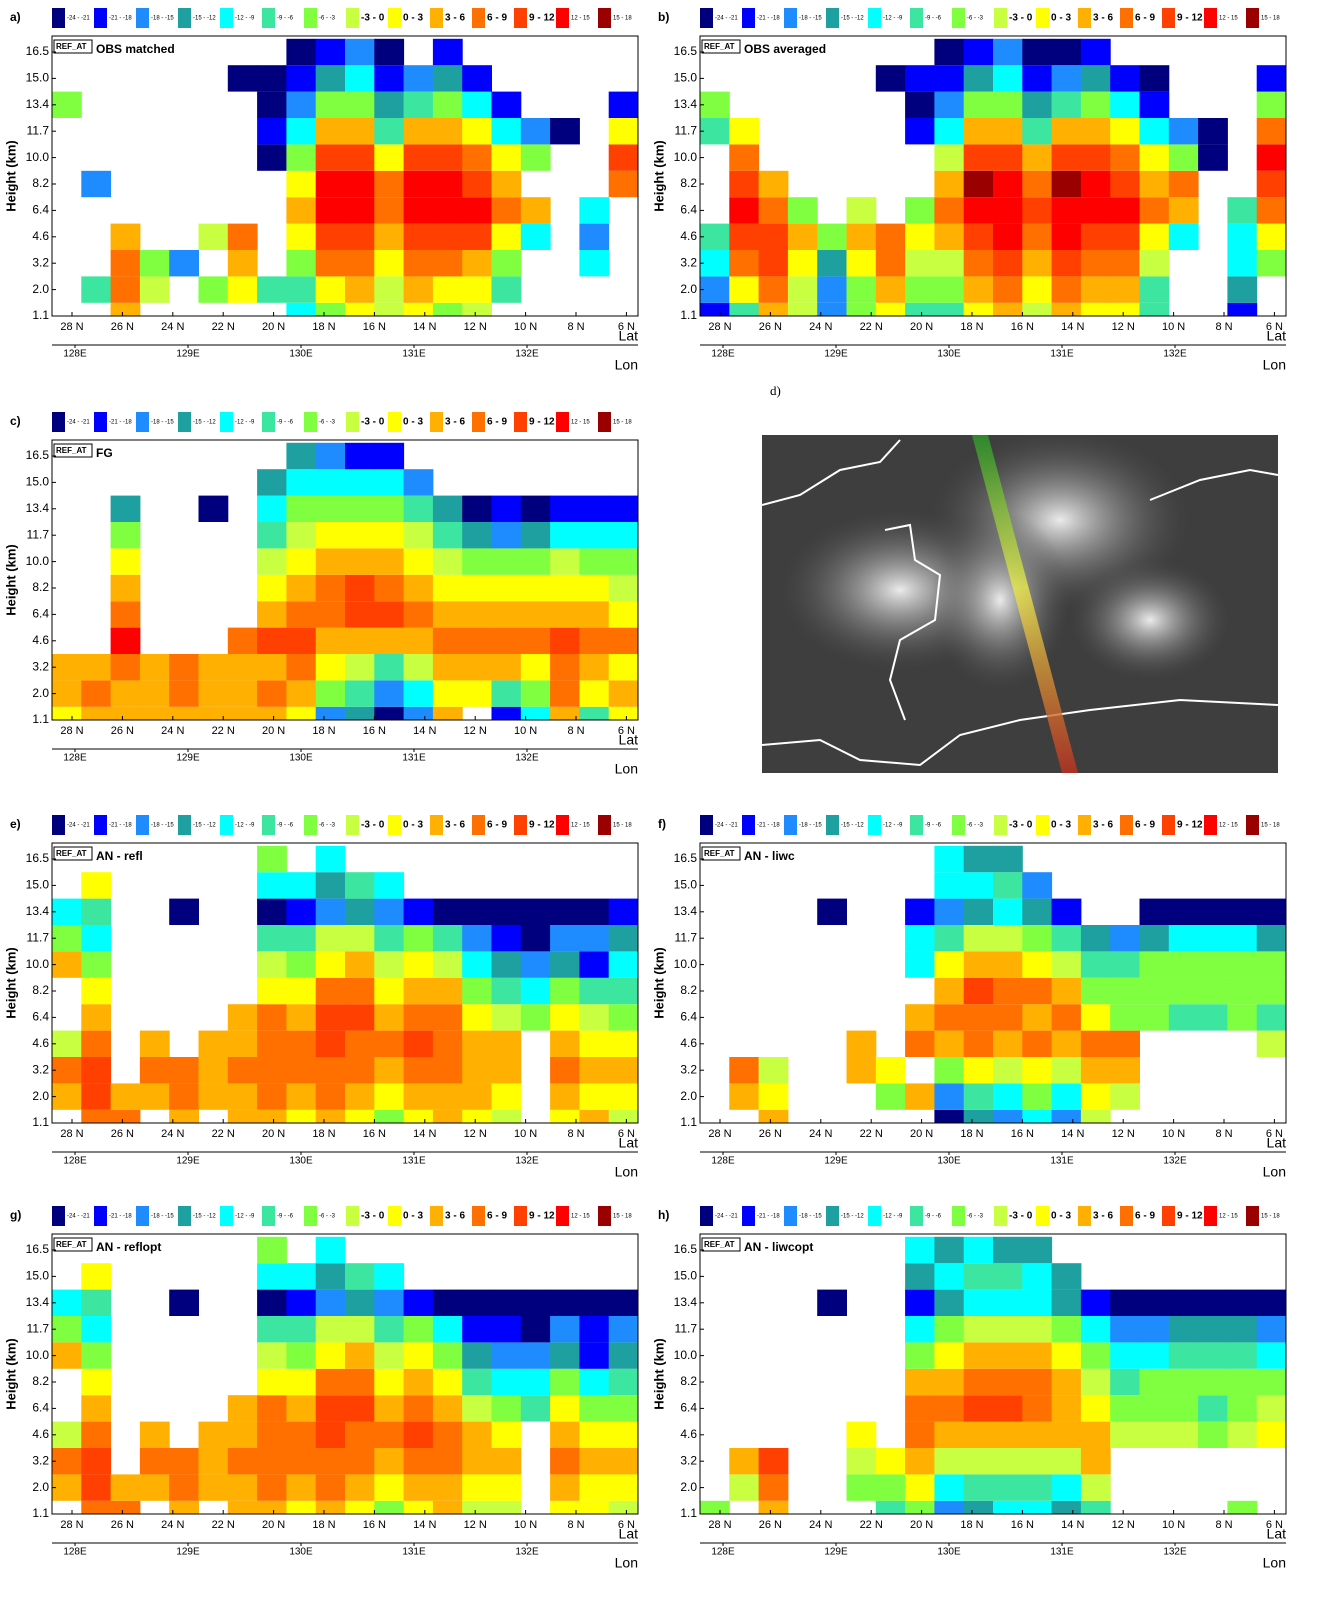  What do you see at coordinates (721, 46) in the screenshot?
I see `box-label-frame` at bounding box center [721, 46].